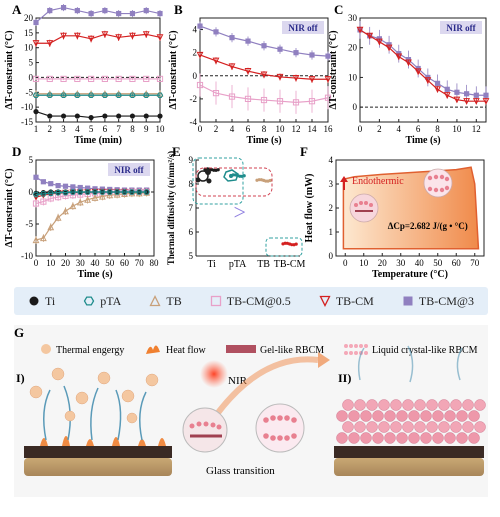 The image size is (500, 517). What do you see at coordinates (331, 160) in the screenshot?
I see `y-tick-label-f-4: 4` at bounding box center [331, 160].